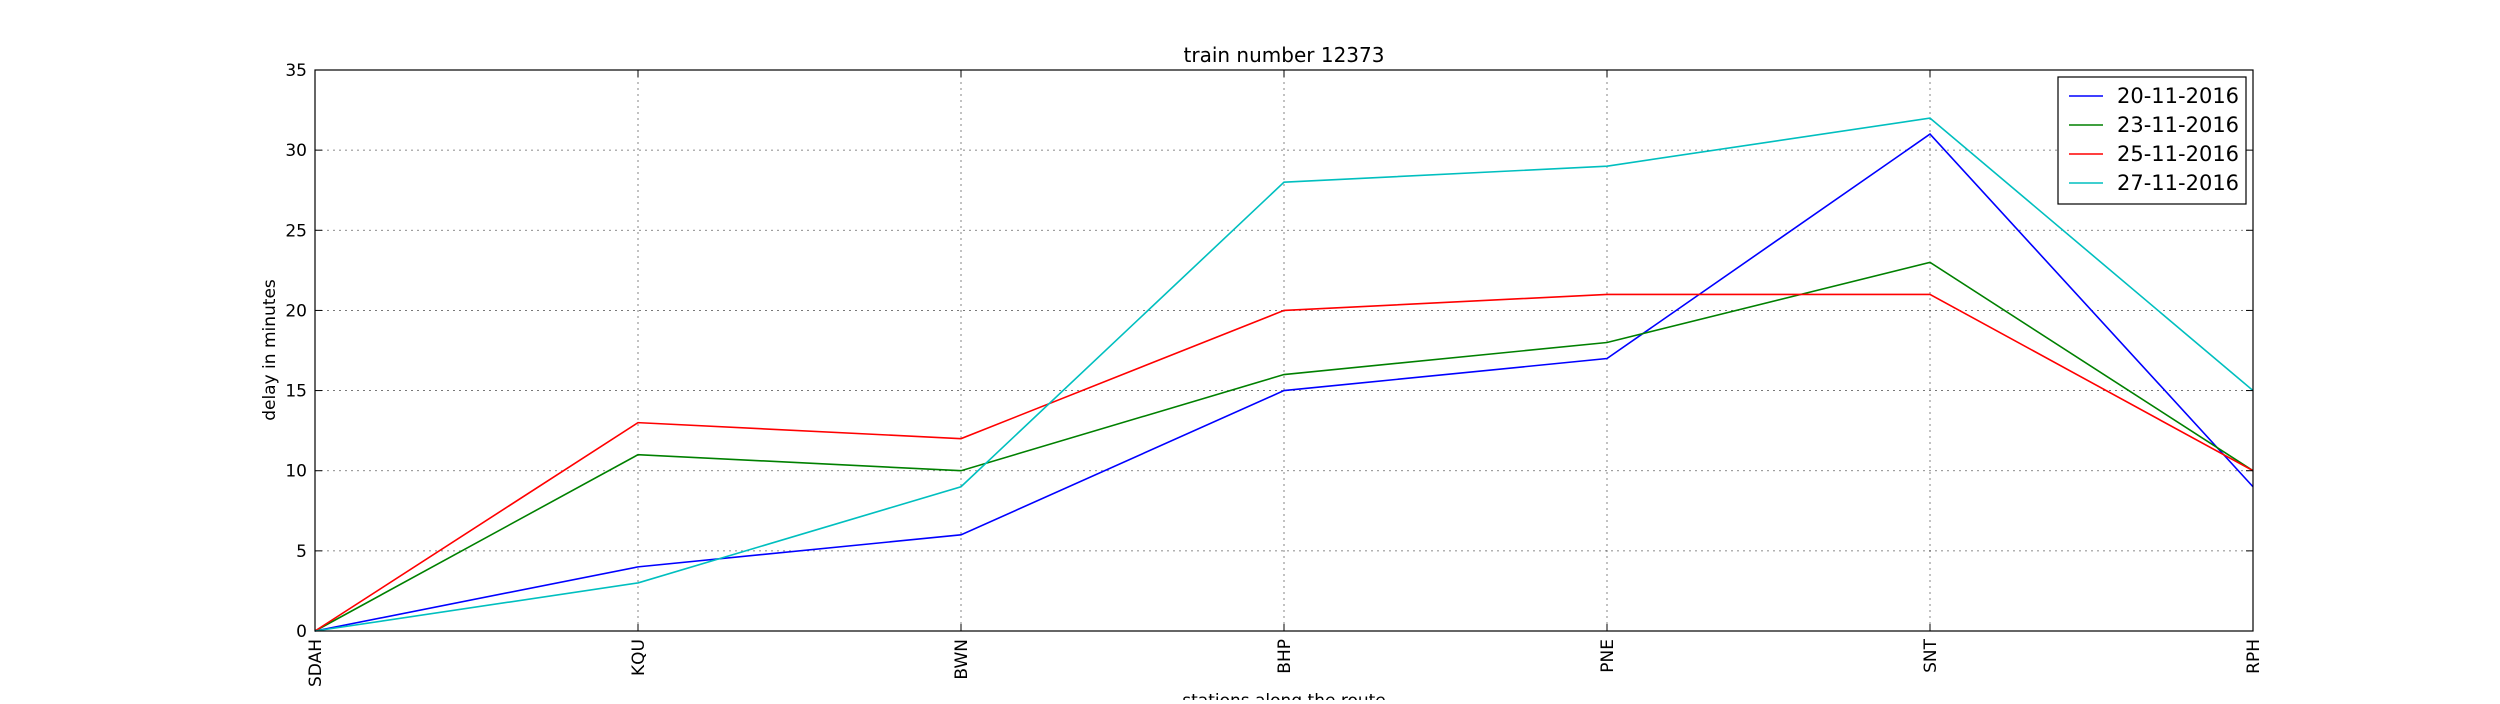 This screenshot has height=704, width=2500. What do you see at coordinates (1284, 55) in the screenshot?
I see `chart-title: train number 12373` at bounding box center [1284, 55].